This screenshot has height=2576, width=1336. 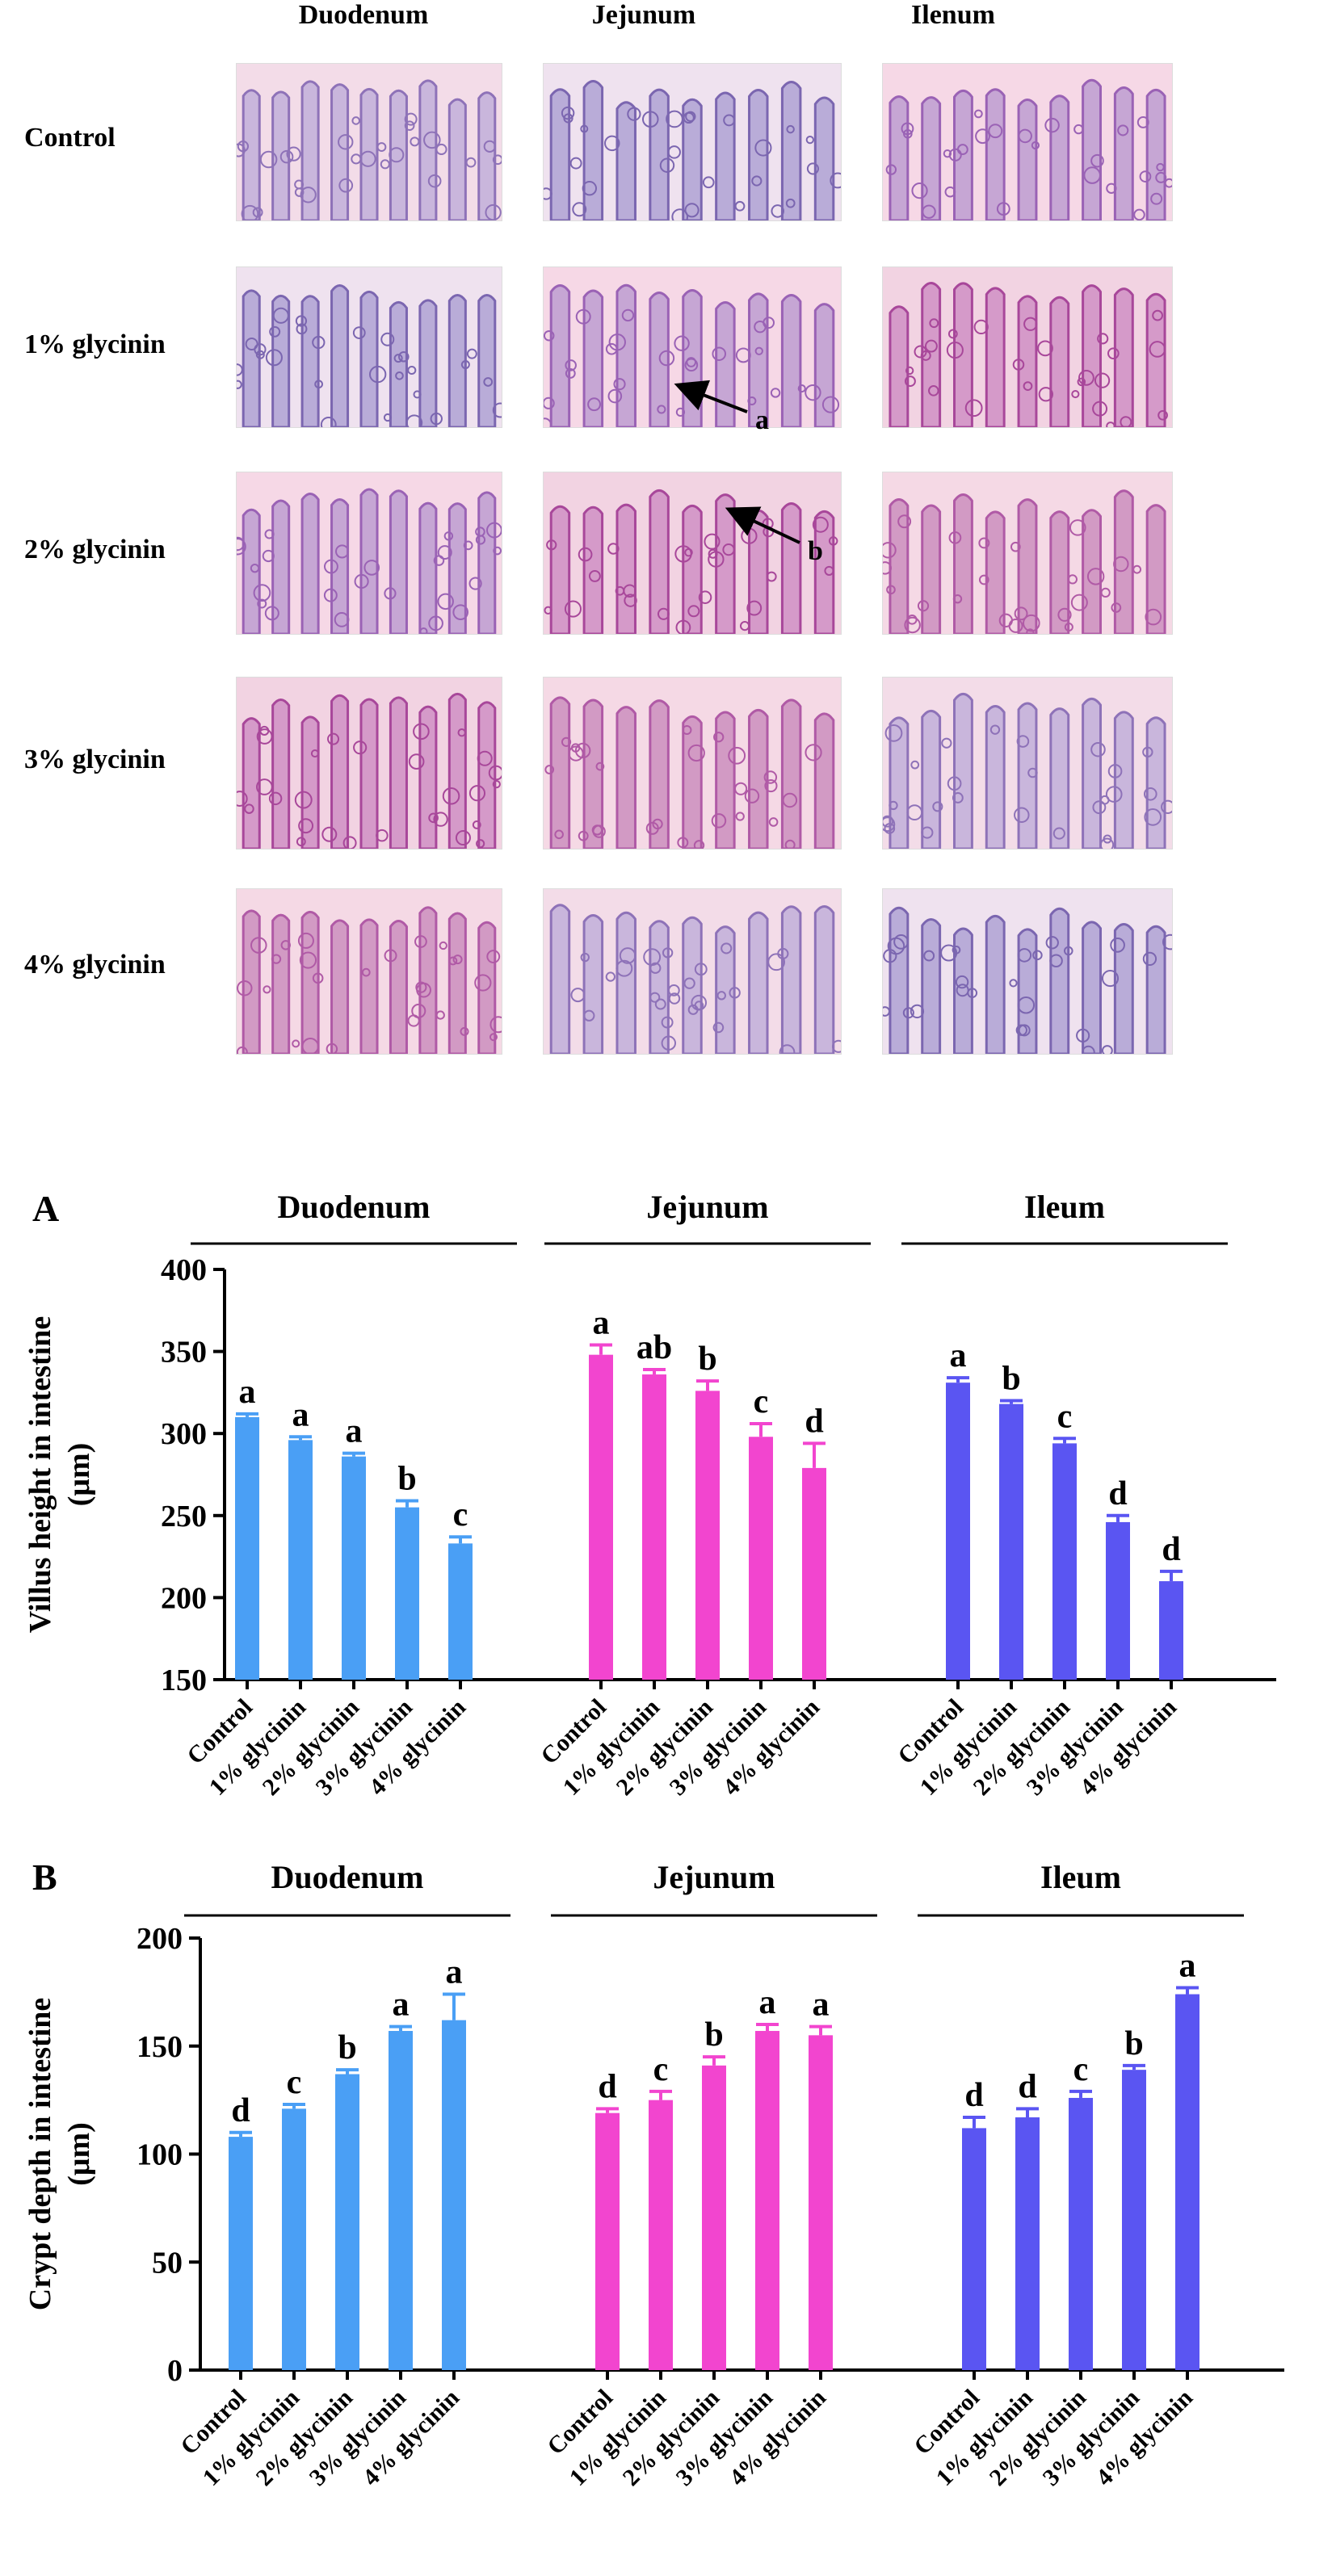 I want to click on row-heading-3pct: 3% glycinin, so click(x=95, y=759).